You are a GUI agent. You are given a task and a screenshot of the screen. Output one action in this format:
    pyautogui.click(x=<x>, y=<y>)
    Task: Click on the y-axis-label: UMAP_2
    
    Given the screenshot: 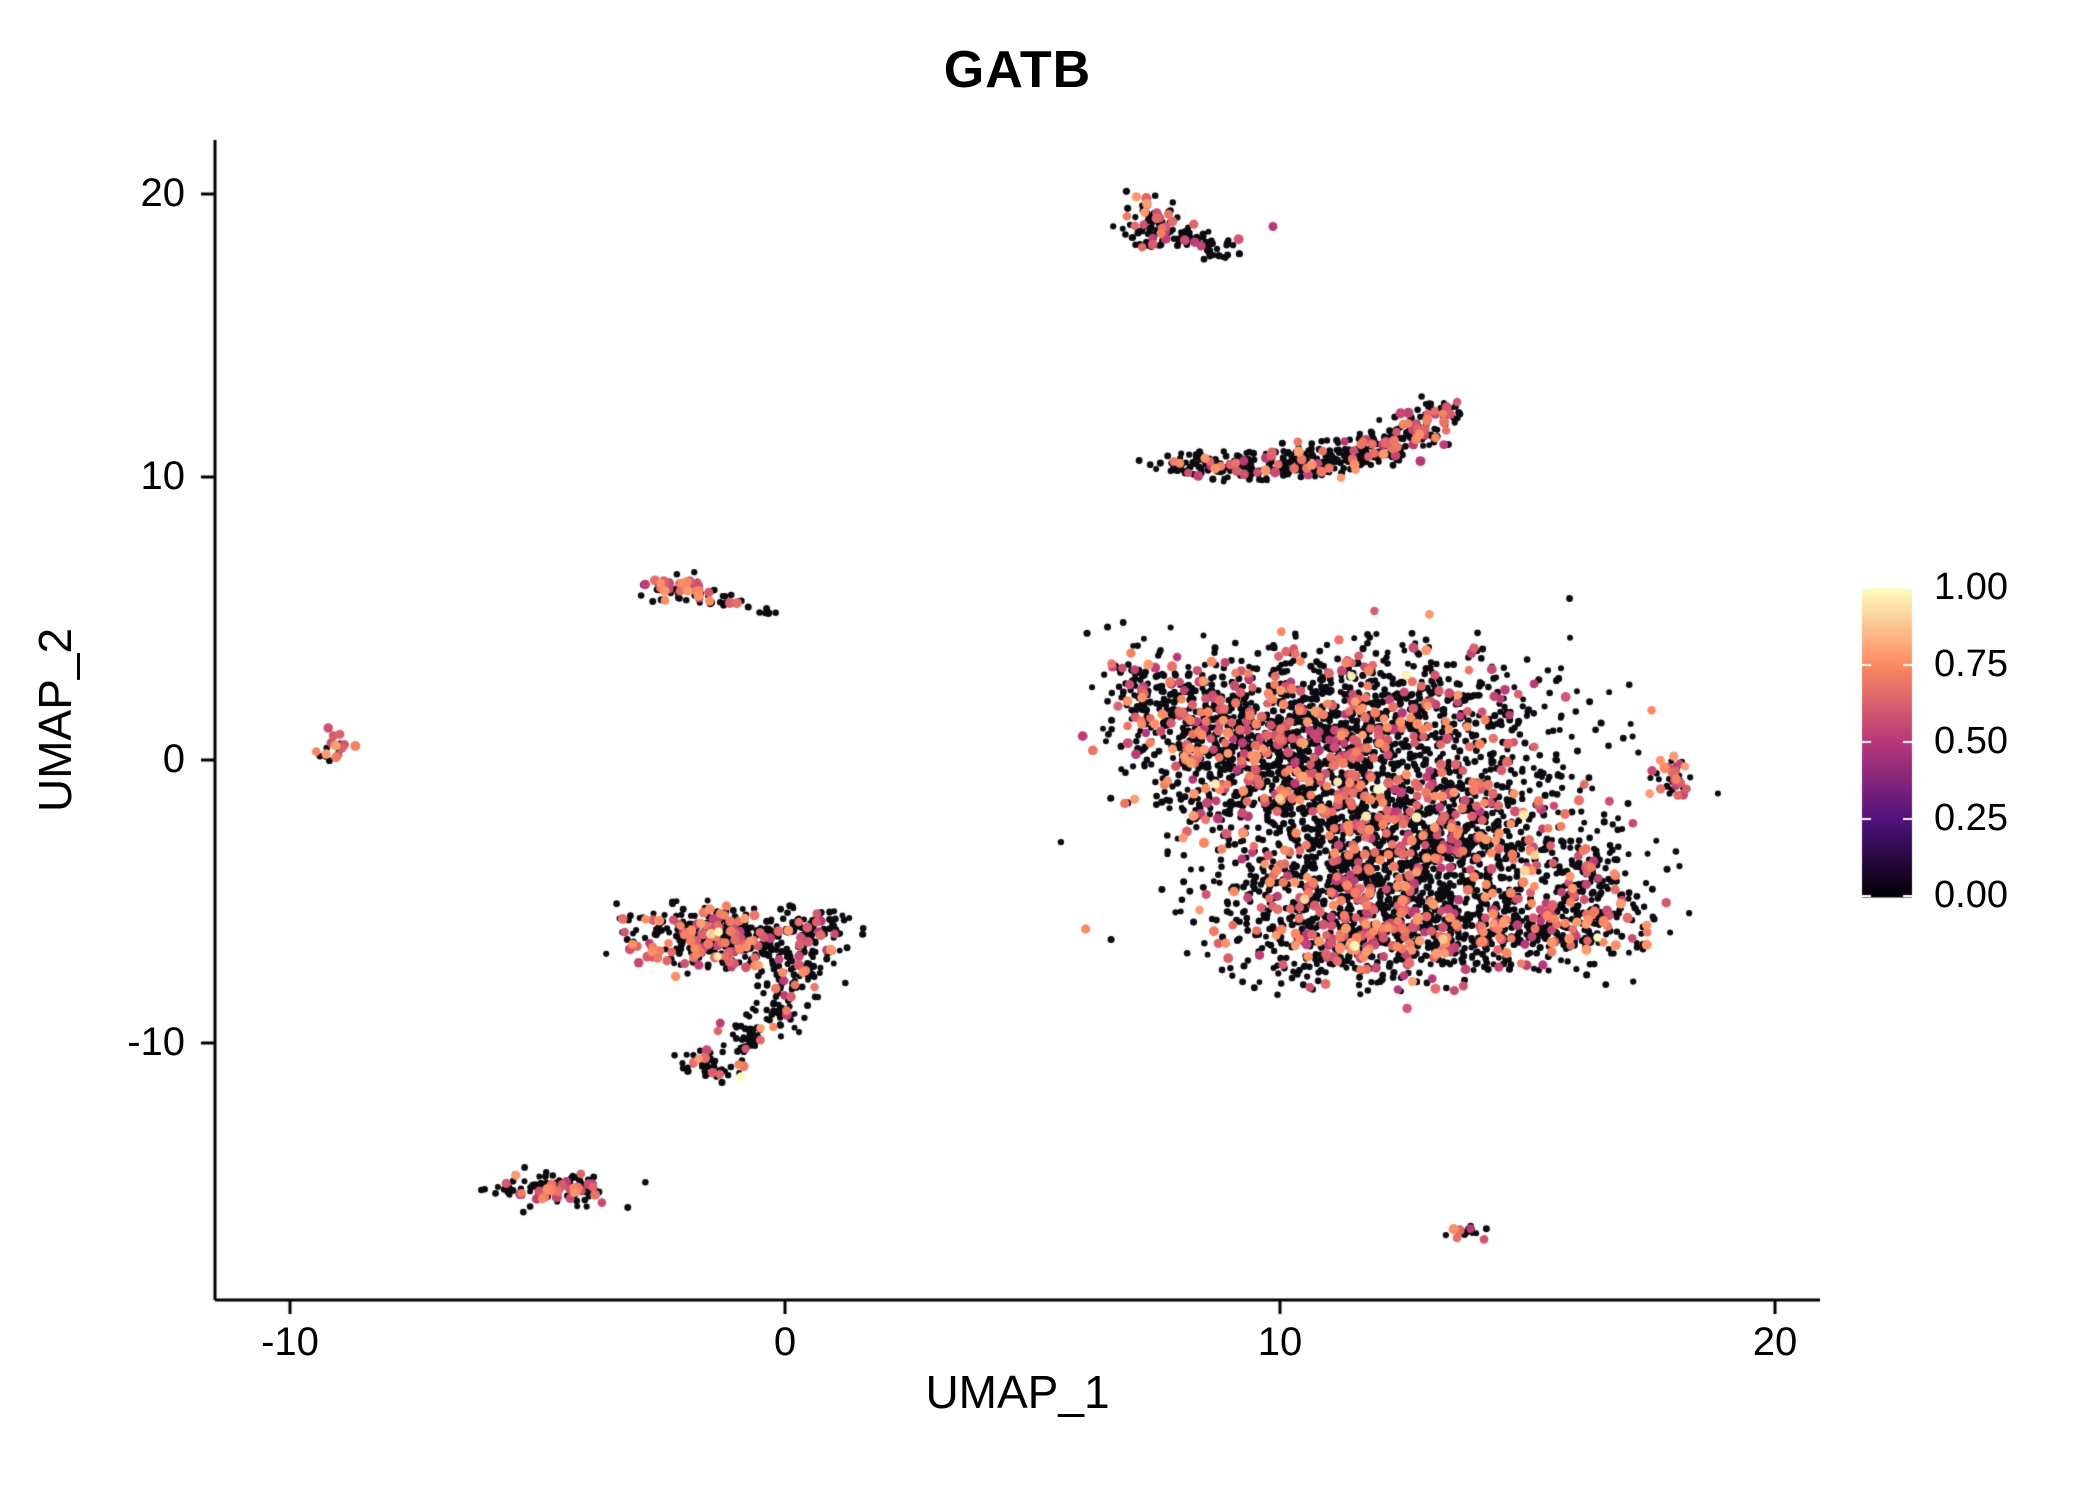 What is the action you would take?
    pyautogui.click(x=55, y=720)
    